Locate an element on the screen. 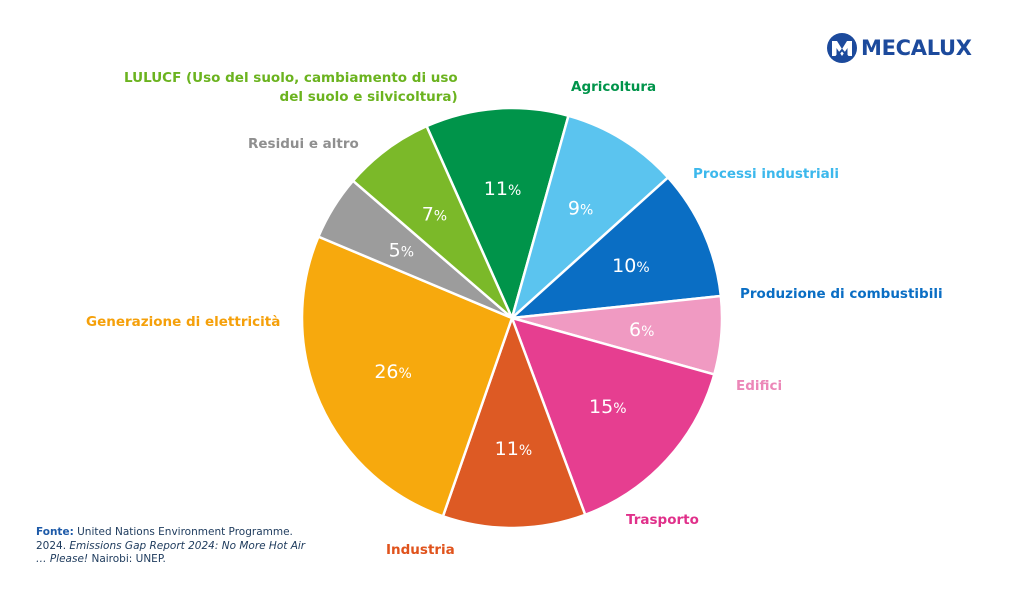 Image resolution: width=1024 pixels, height=594 pixels. pie-slice-trasporto is located at coordinates (613, 416).